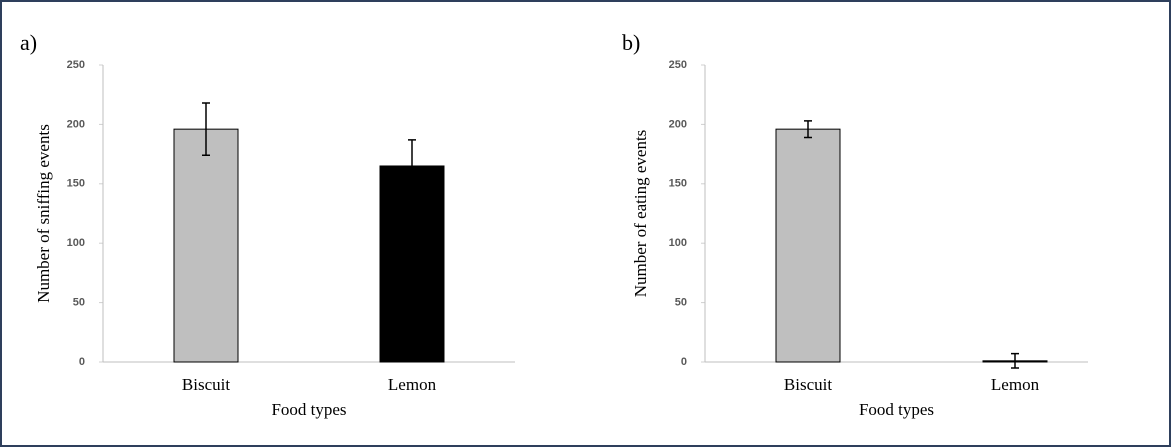 The width and height of the screenshot is (1171, 447). I want to click on panel-label: b), so click(631, 42).